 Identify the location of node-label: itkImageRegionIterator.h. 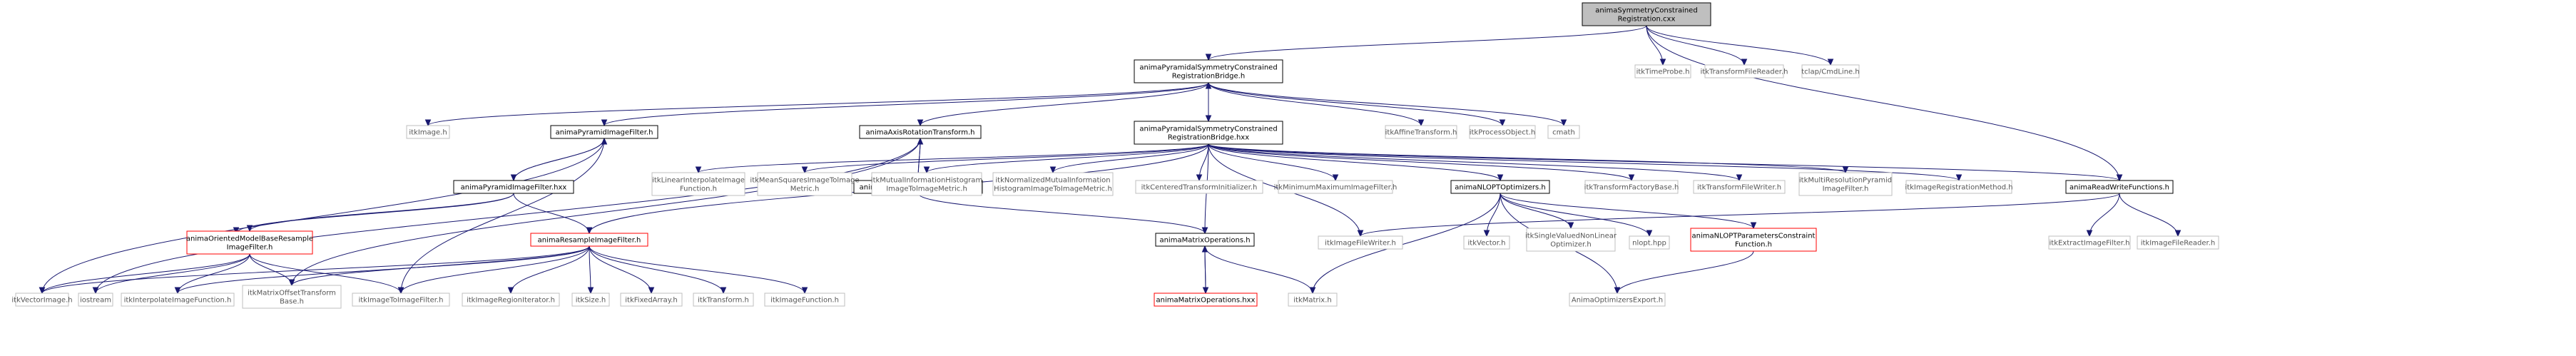
(511, 301).